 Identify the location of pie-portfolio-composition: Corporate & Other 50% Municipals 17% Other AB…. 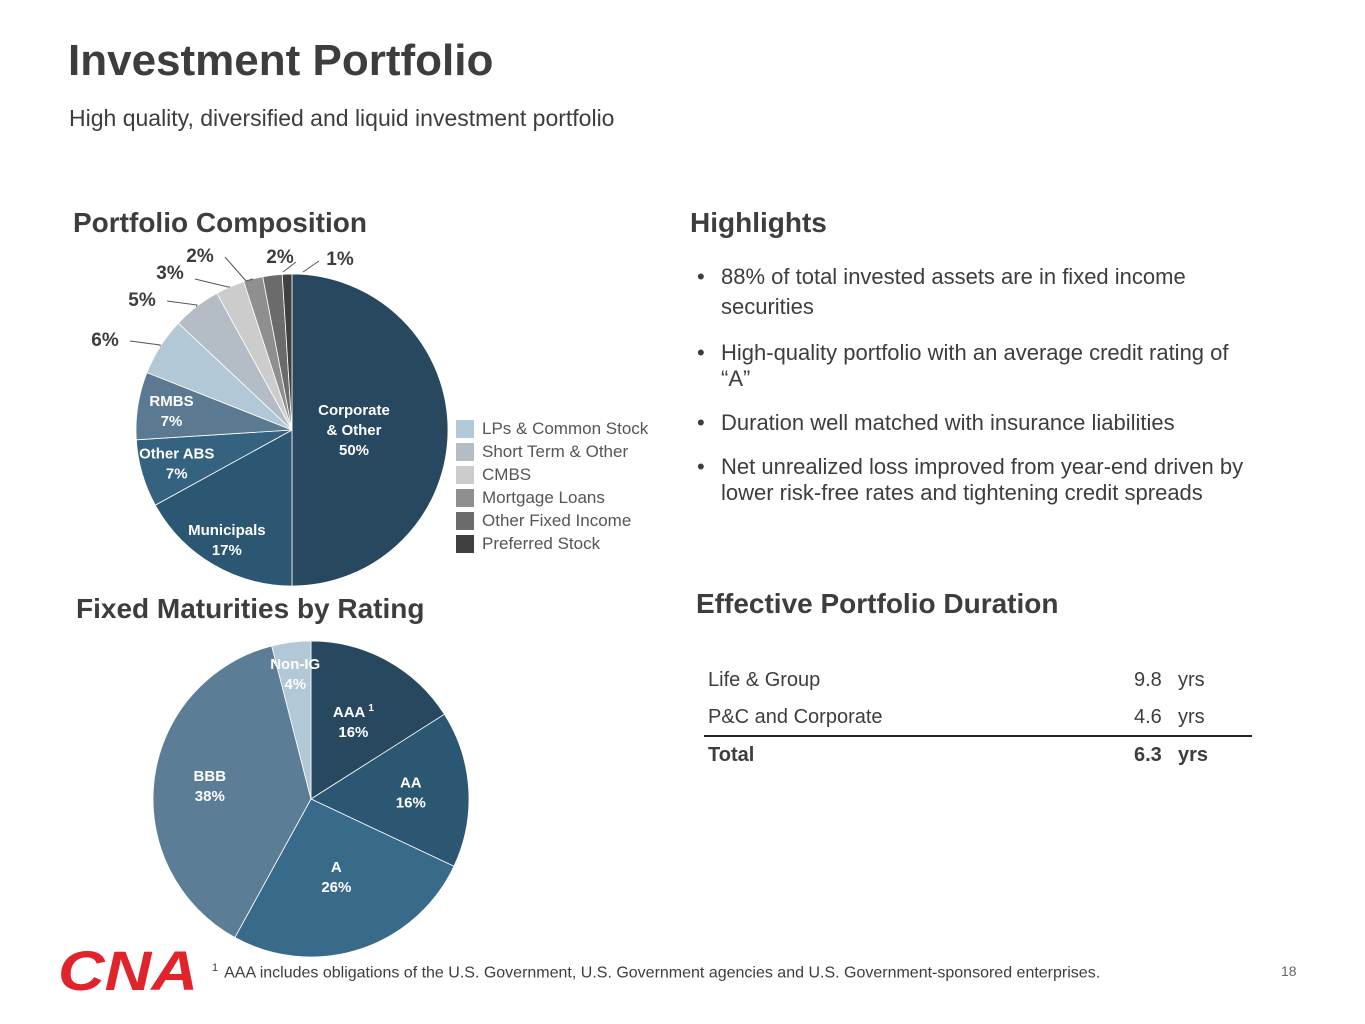
(270, 416).